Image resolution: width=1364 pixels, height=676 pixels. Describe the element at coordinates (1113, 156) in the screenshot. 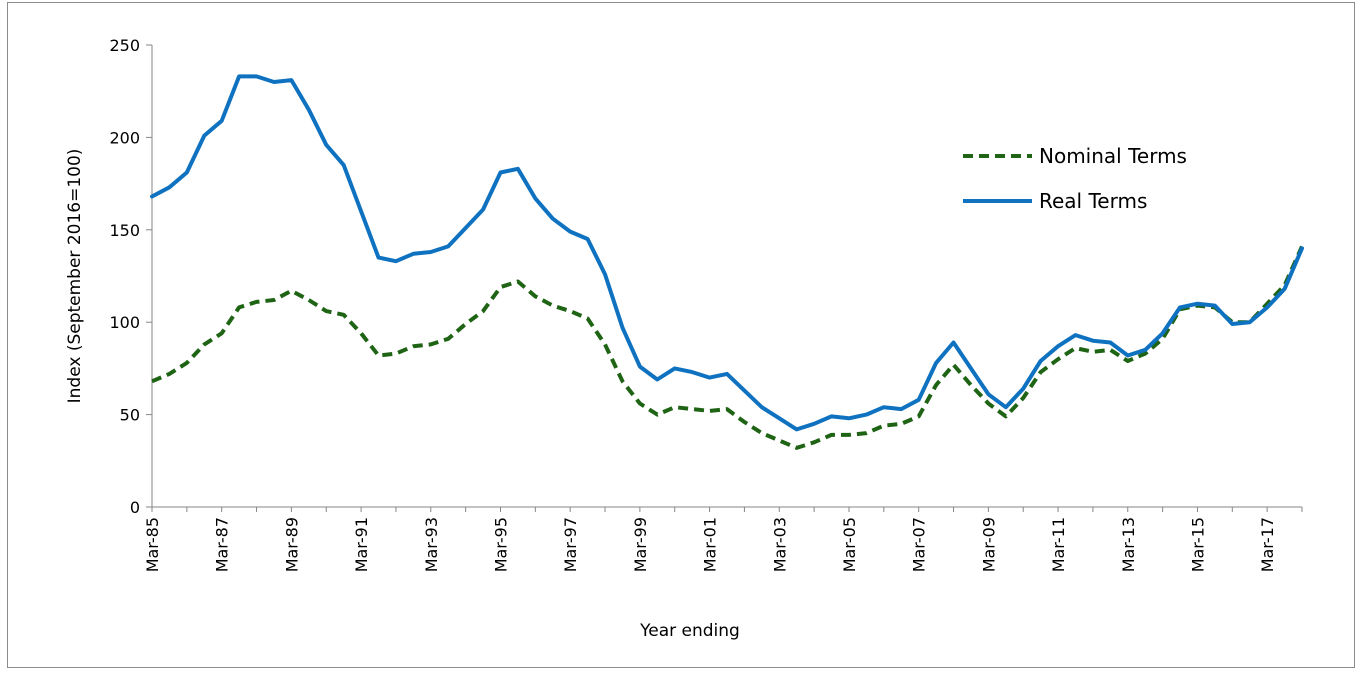

I see `legend-label: Nominal Terms` at that location.